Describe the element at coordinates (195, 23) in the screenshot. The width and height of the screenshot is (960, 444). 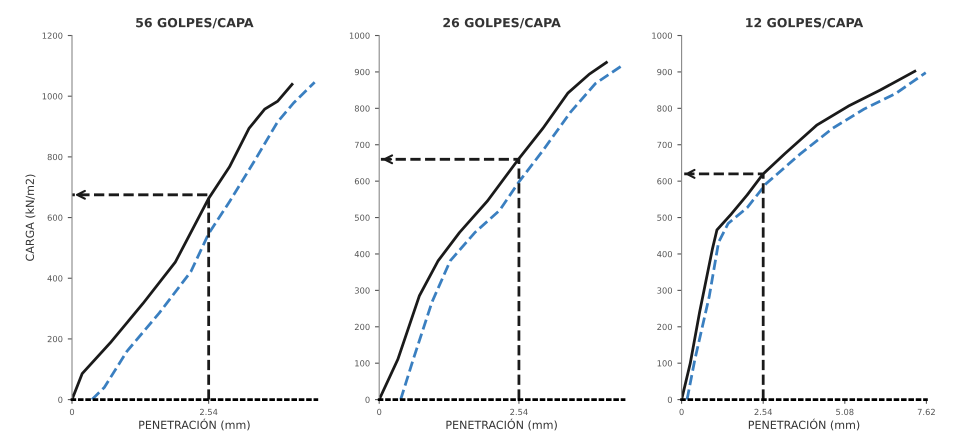
I see `chart-title: 56 GOLPES/CAPA` at that location.